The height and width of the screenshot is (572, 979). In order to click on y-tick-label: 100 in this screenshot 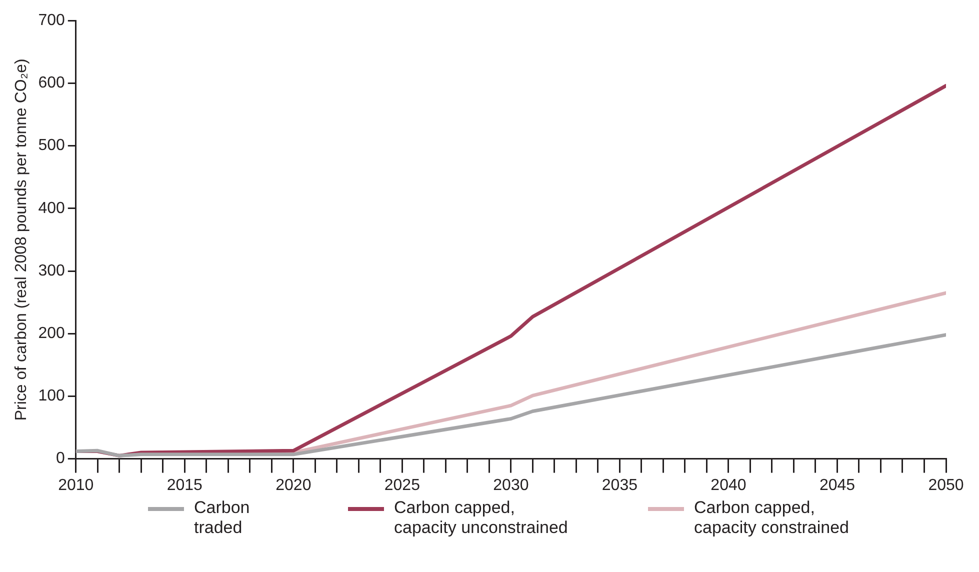, I will do `click(51, 396)`.